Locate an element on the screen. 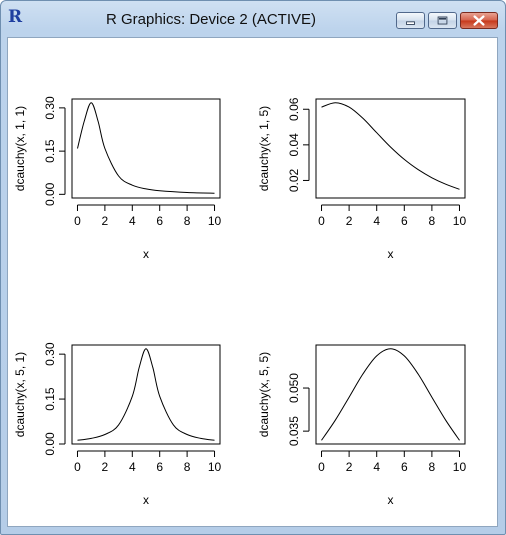  r-logo-icon: R is located at coordinates (15, 17).